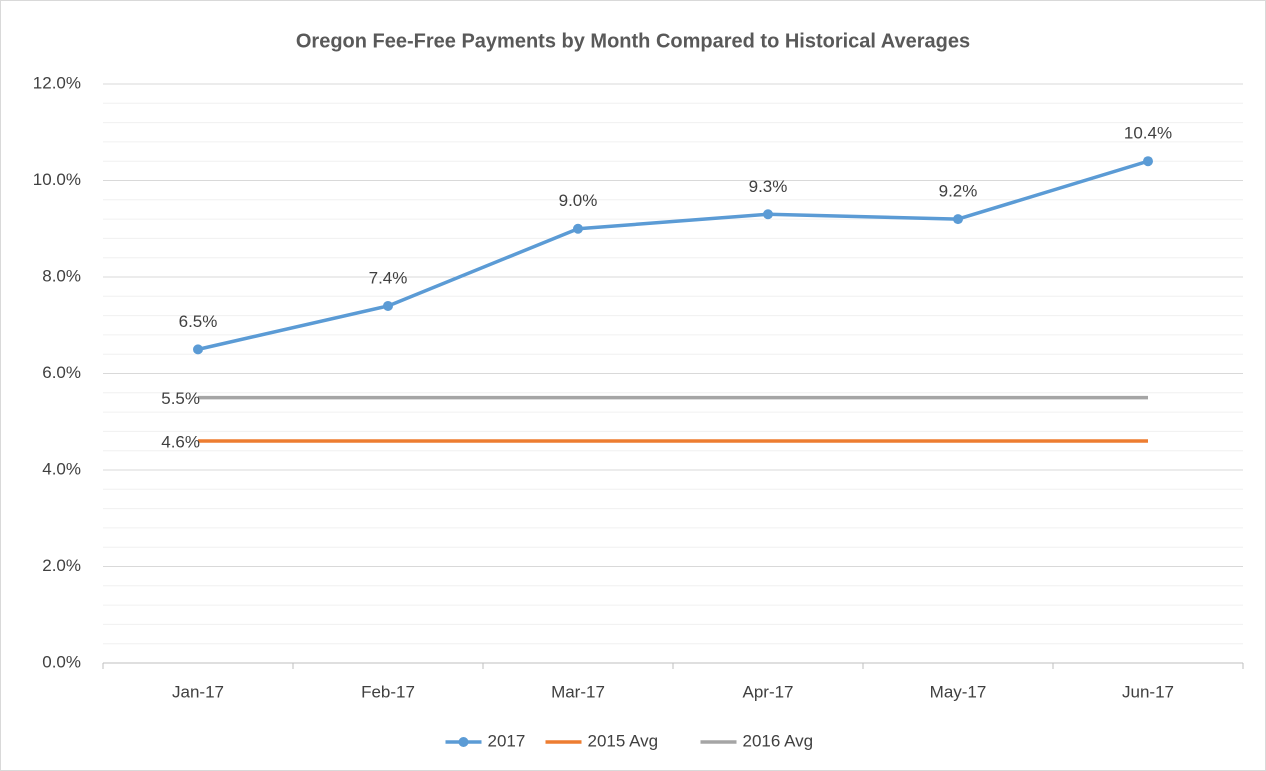 Image resolution: width=1266 pixels, height=771 pixels. I want to click on x-tick-label: Jun-17, so click(1148, 691).